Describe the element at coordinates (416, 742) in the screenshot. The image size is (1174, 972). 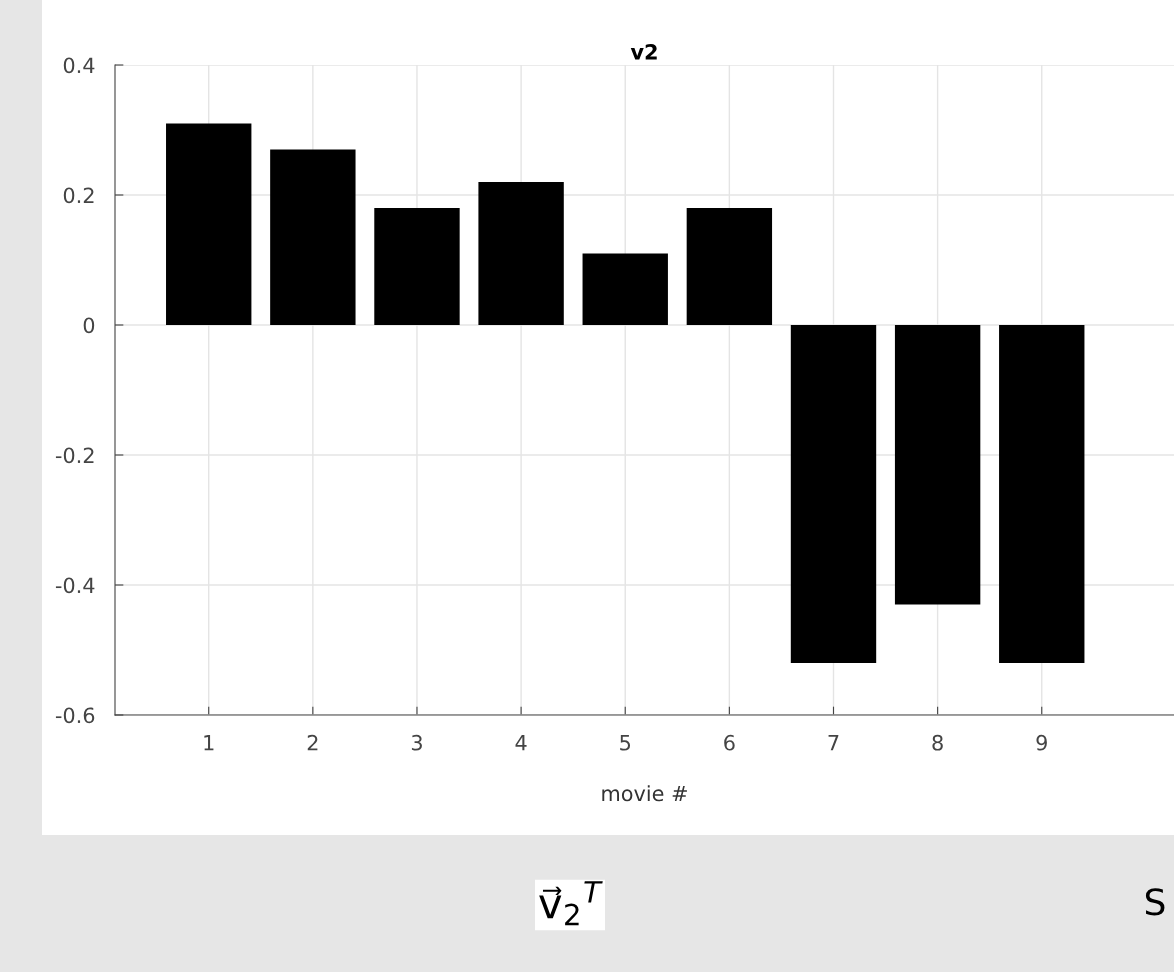
I see `x-tick-label: 3` at that location.